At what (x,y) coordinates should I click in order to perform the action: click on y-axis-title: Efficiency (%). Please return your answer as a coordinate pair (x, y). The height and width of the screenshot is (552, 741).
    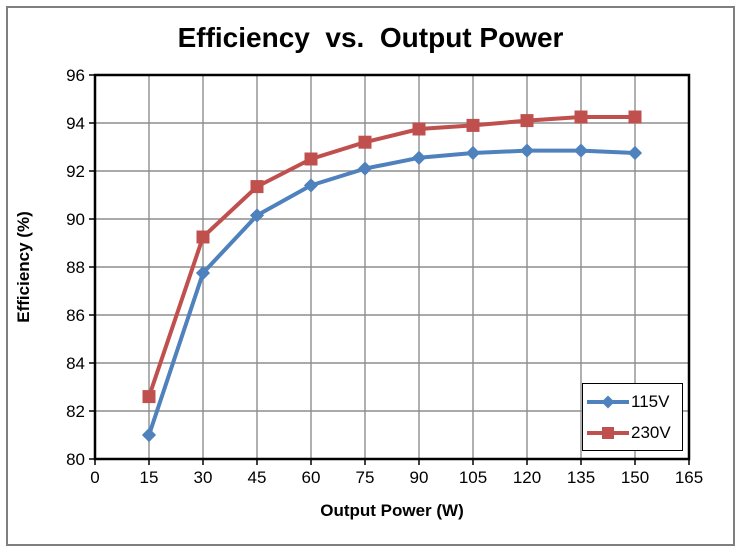
    Looking at the image, I should click on (23, 267).